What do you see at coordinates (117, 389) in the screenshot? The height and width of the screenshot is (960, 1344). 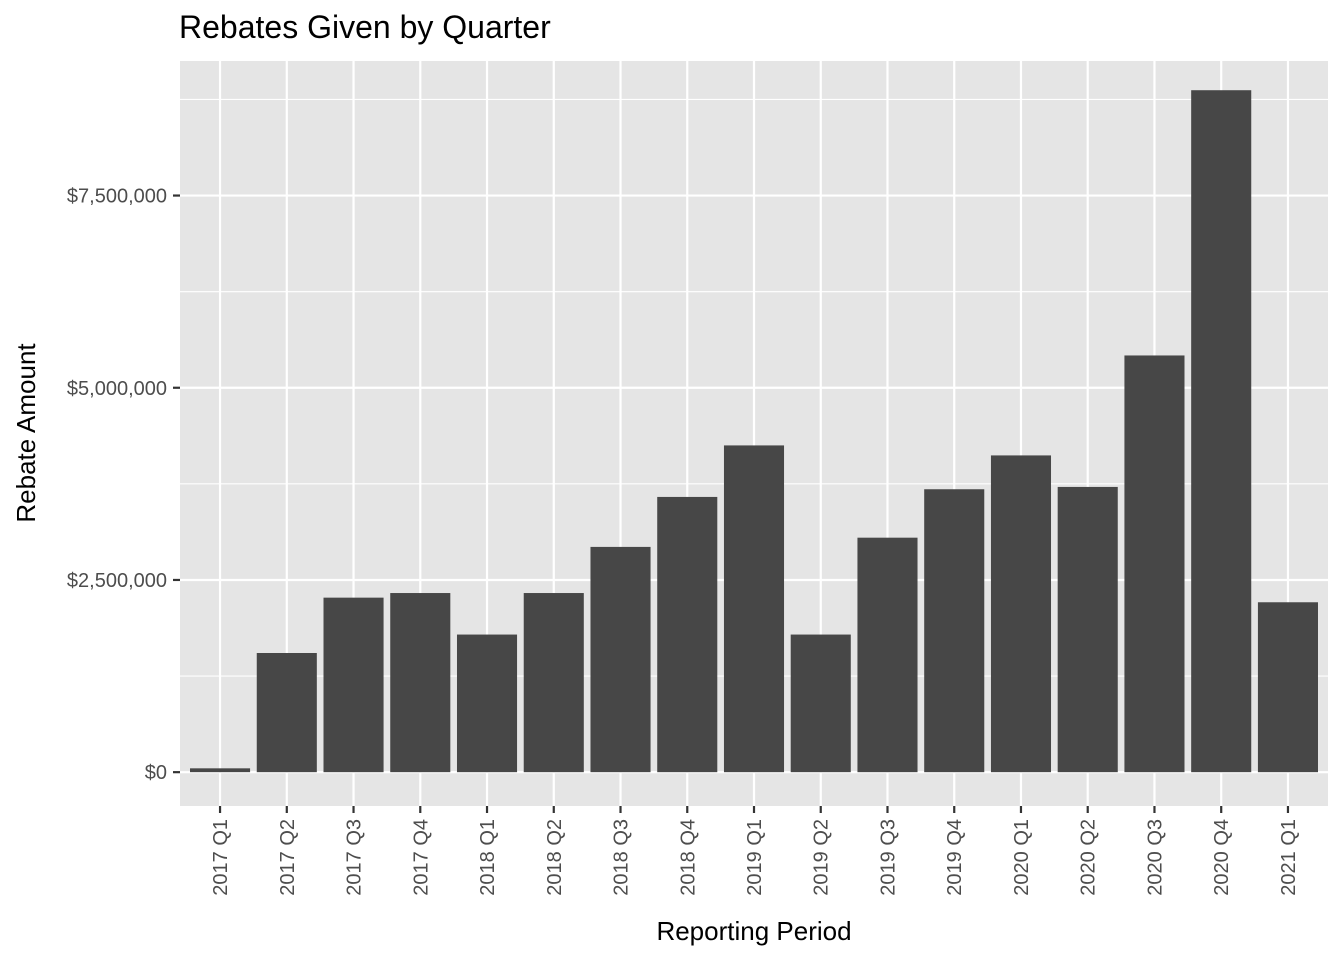 I see `y-tick-label: $5,000,000` at bounding box center [117, 389].